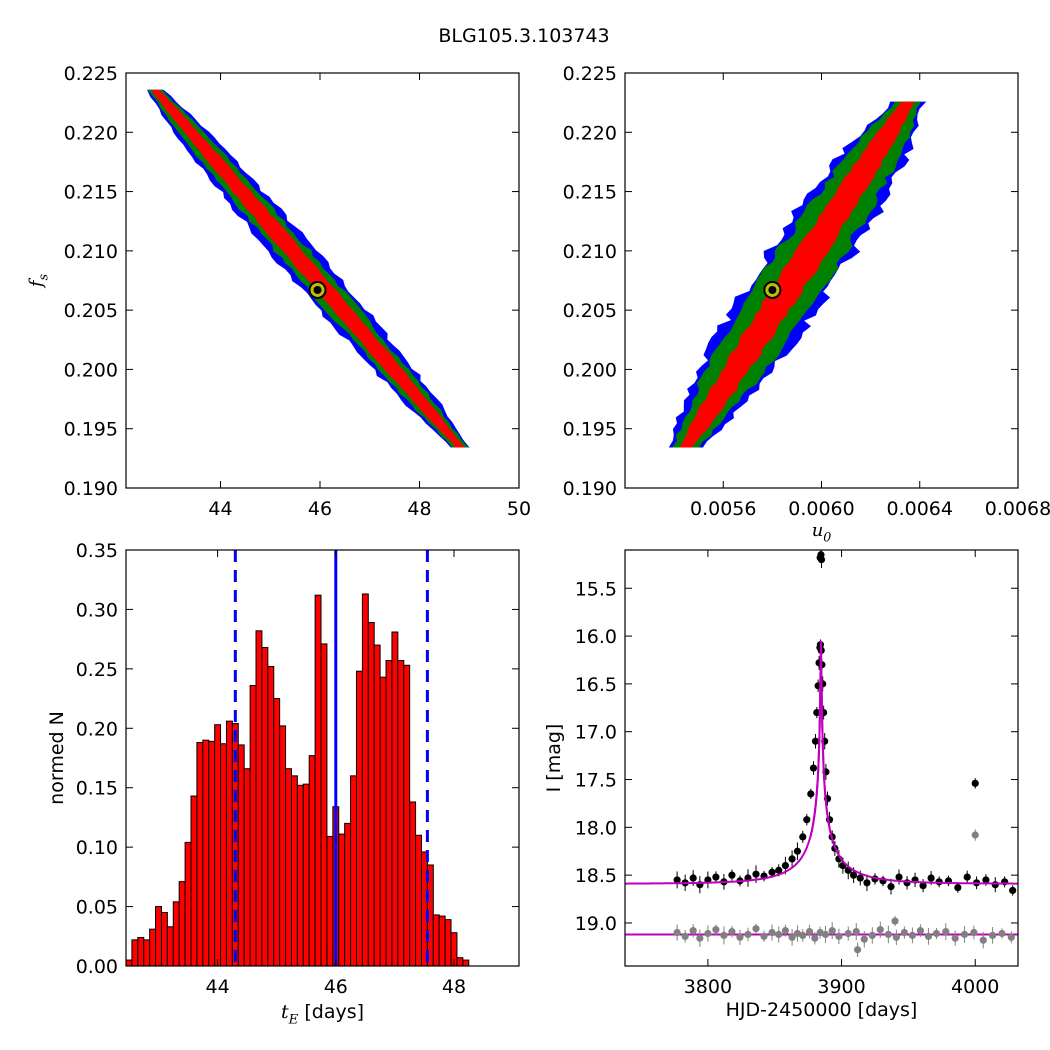 Image resolution: width=1050 pixels, height=1050 pixels. Describe the element at coordinates (91, 430) in the screenshot. I see `y-tick-label: 0.195` at that location.